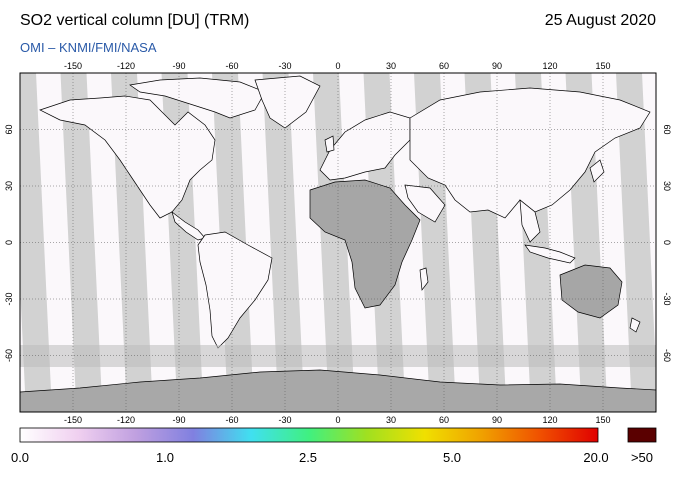 The height and width of the screenshot is (480, 676). I want to click on map-title: SO2 vertical column [DU] (TRM), so click(135, 20).